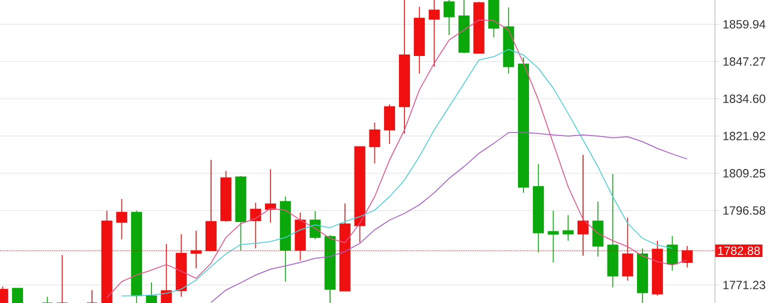 This screenshot has width=773, height=303. What do you see at coordinates (744, 285) in the screenshot?
I see `y-tick-label: 1771.23` at bounding box center [744, 285].